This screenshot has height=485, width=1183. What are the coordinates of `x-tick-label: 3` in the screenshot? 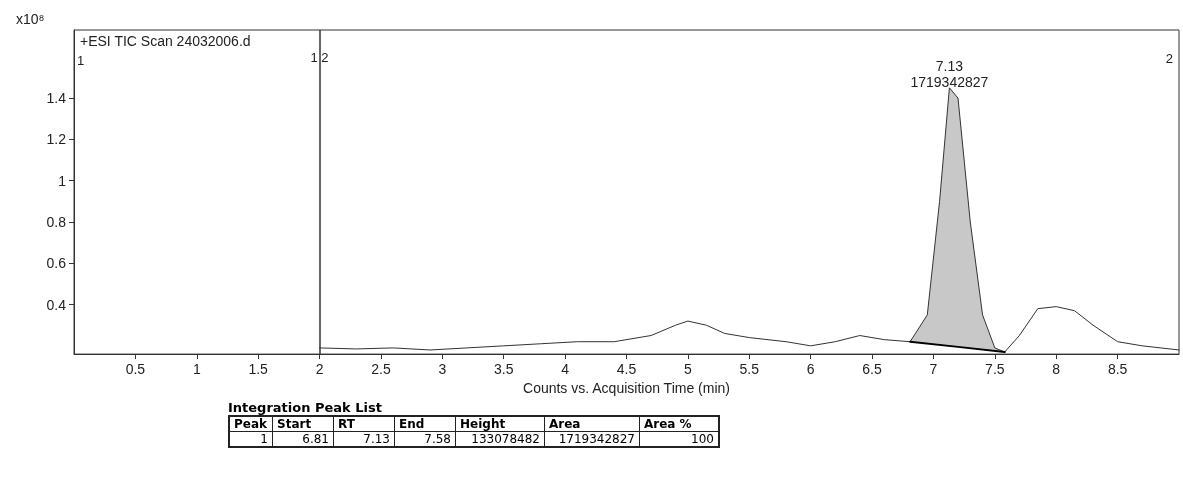 It's located at (442, 369).